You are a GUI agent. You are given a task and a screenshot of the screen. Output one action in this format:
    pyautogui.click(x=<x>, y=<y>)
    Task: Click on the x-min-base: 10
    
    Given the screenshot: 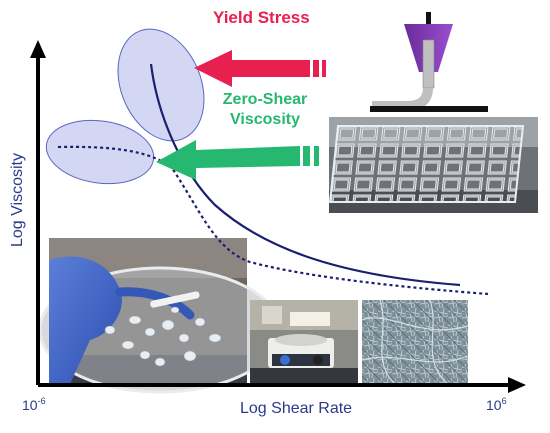 What is the action you would take?
    pyautogui.click(x=30, y=405)
    